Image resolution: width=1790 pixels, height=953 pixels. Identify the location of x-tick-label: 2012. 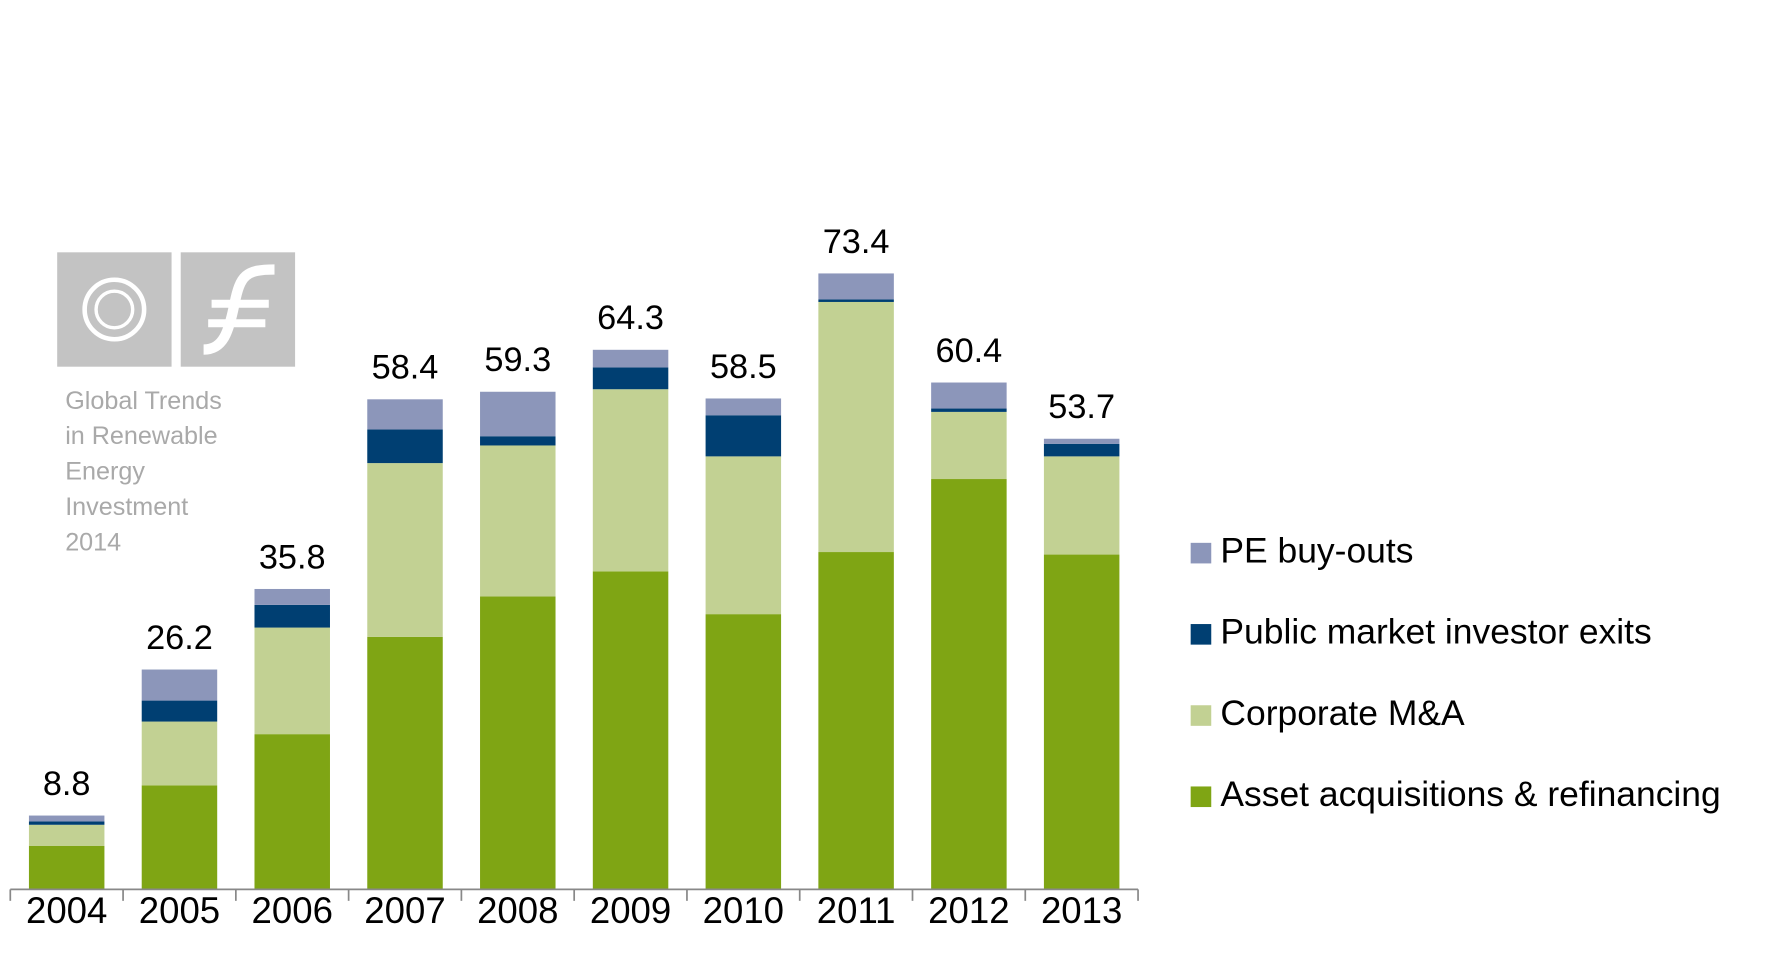
(968, 910).